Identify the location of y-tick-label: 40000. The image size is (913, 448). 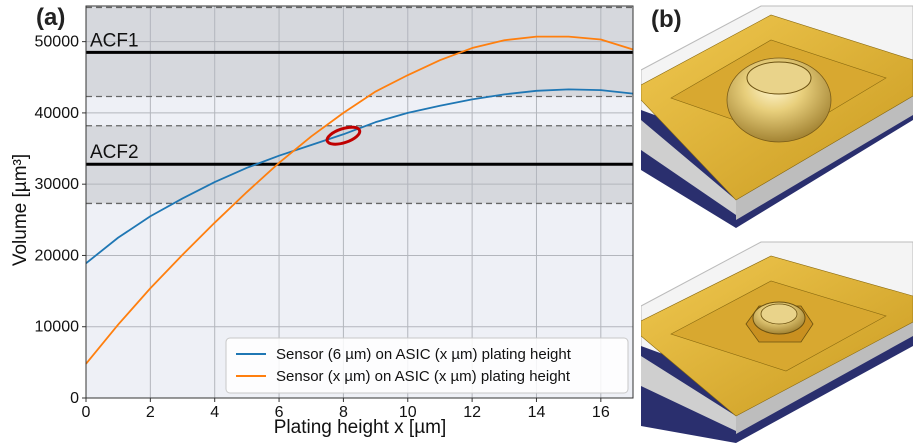
(57, 113).